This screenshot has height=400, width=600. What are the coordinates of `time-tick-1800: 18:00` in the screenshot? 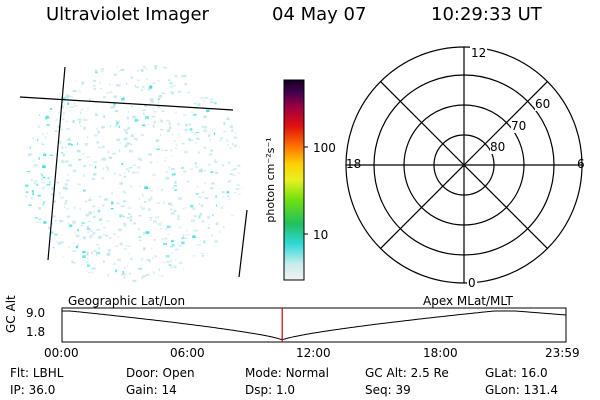 It's located at (440, 353).